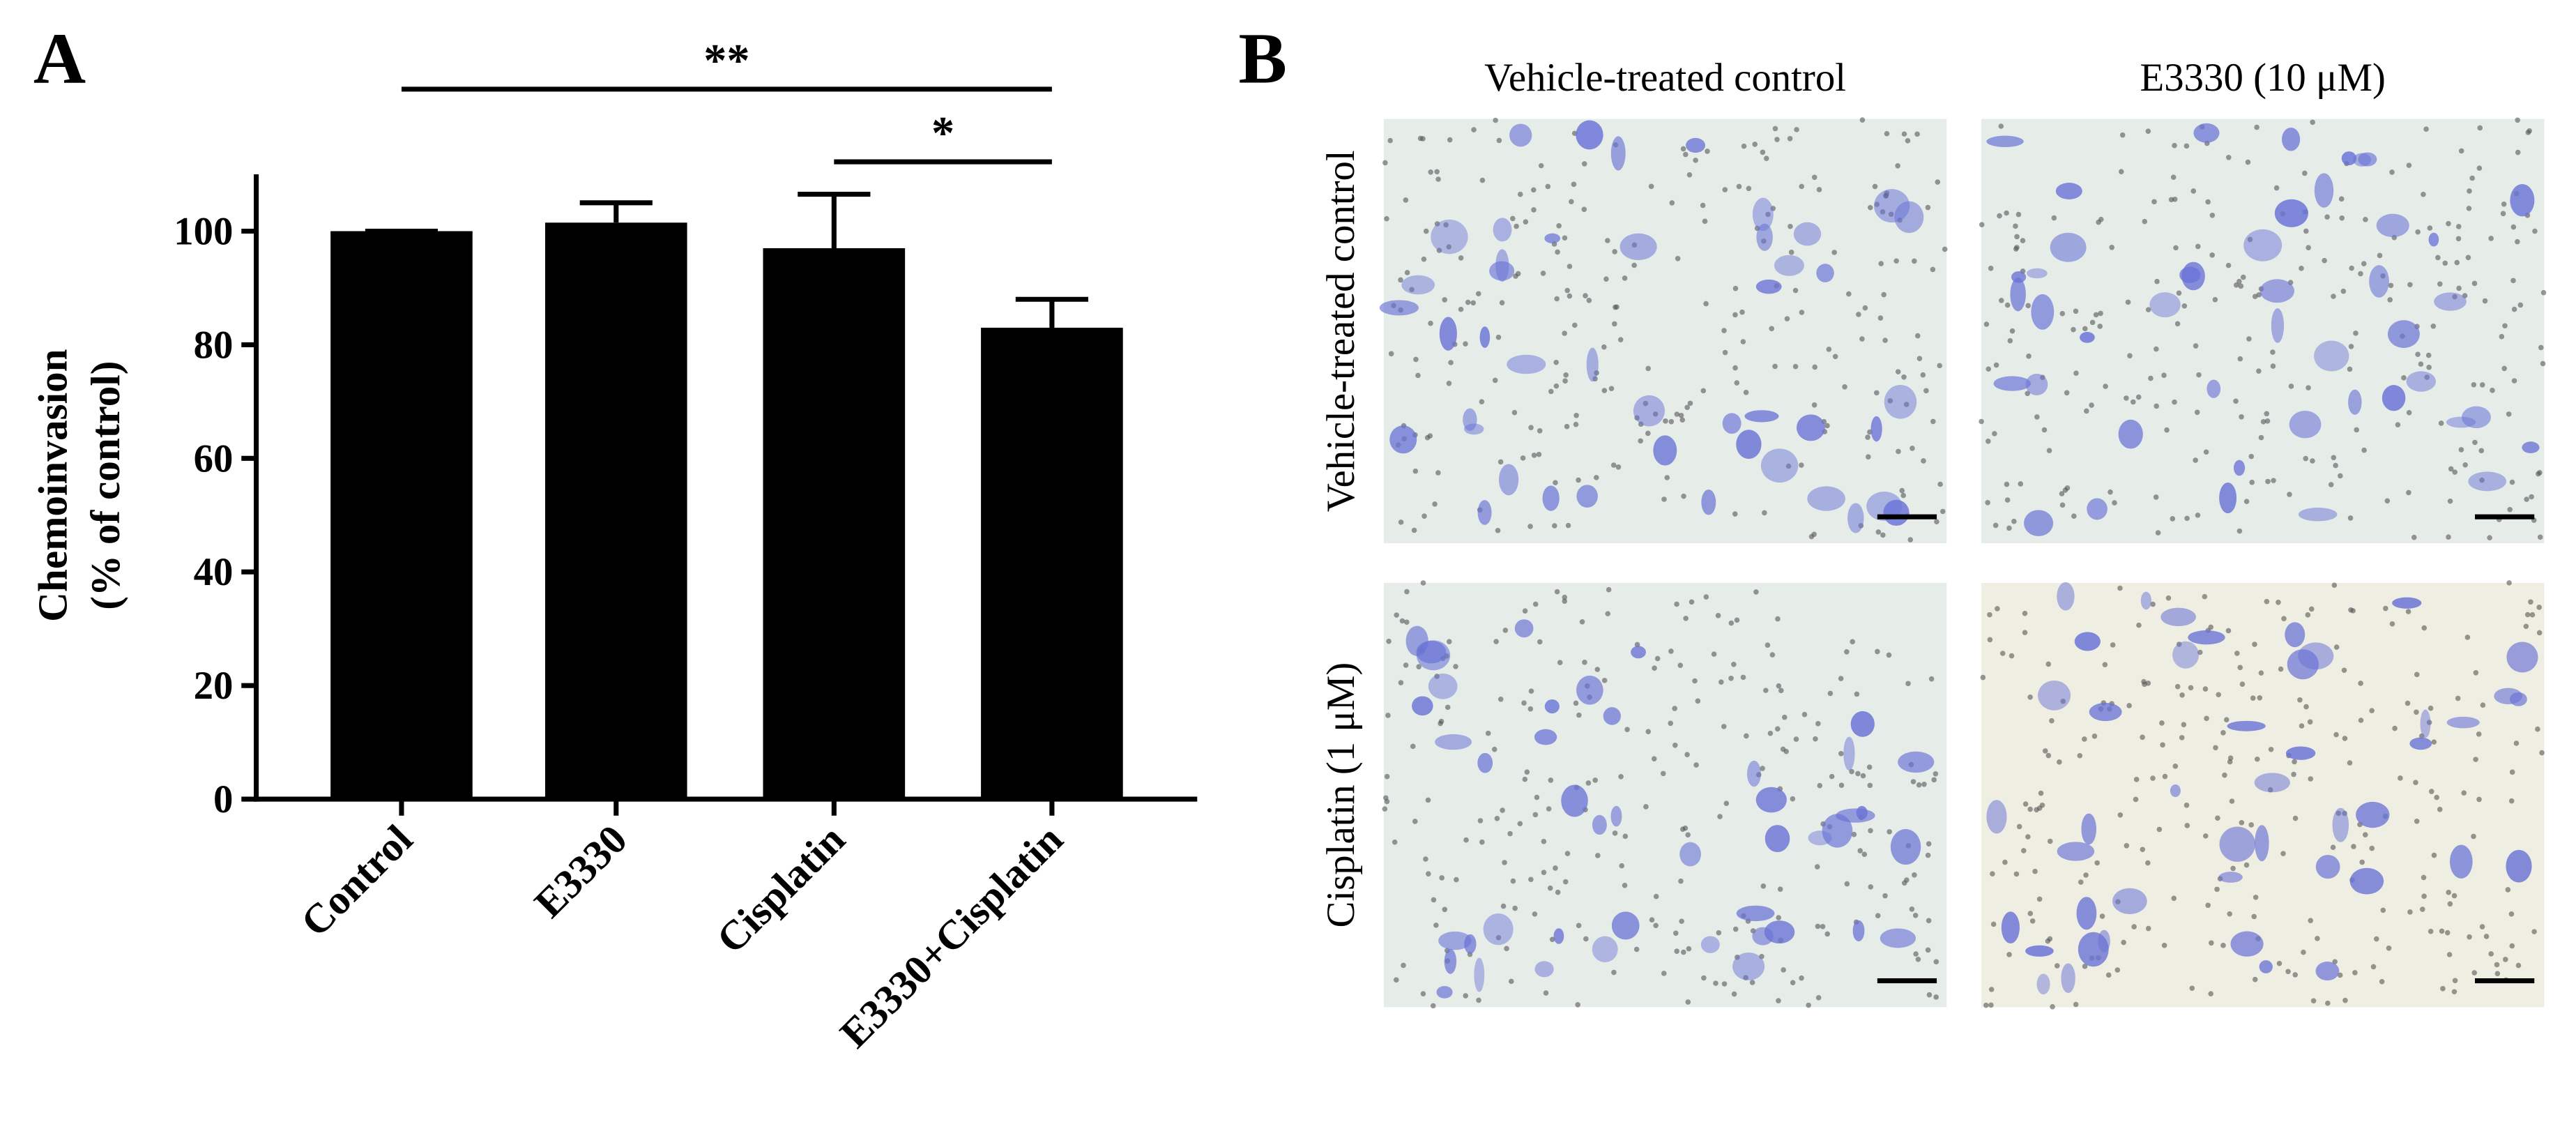 This screenshot has height=1131, width=2576. I want to click on micrograph, so click(2263, 330).